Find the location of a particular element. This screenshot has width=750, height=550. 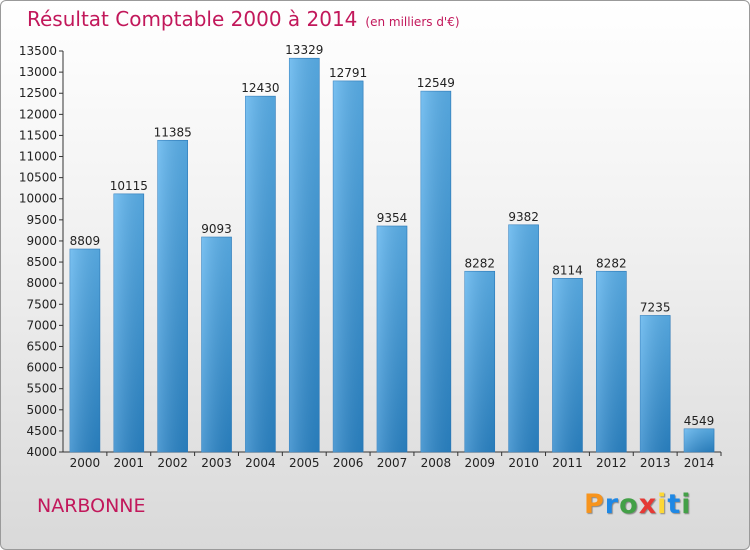

proxiti-logo: Proxiti is located at coordinates (638, 504).